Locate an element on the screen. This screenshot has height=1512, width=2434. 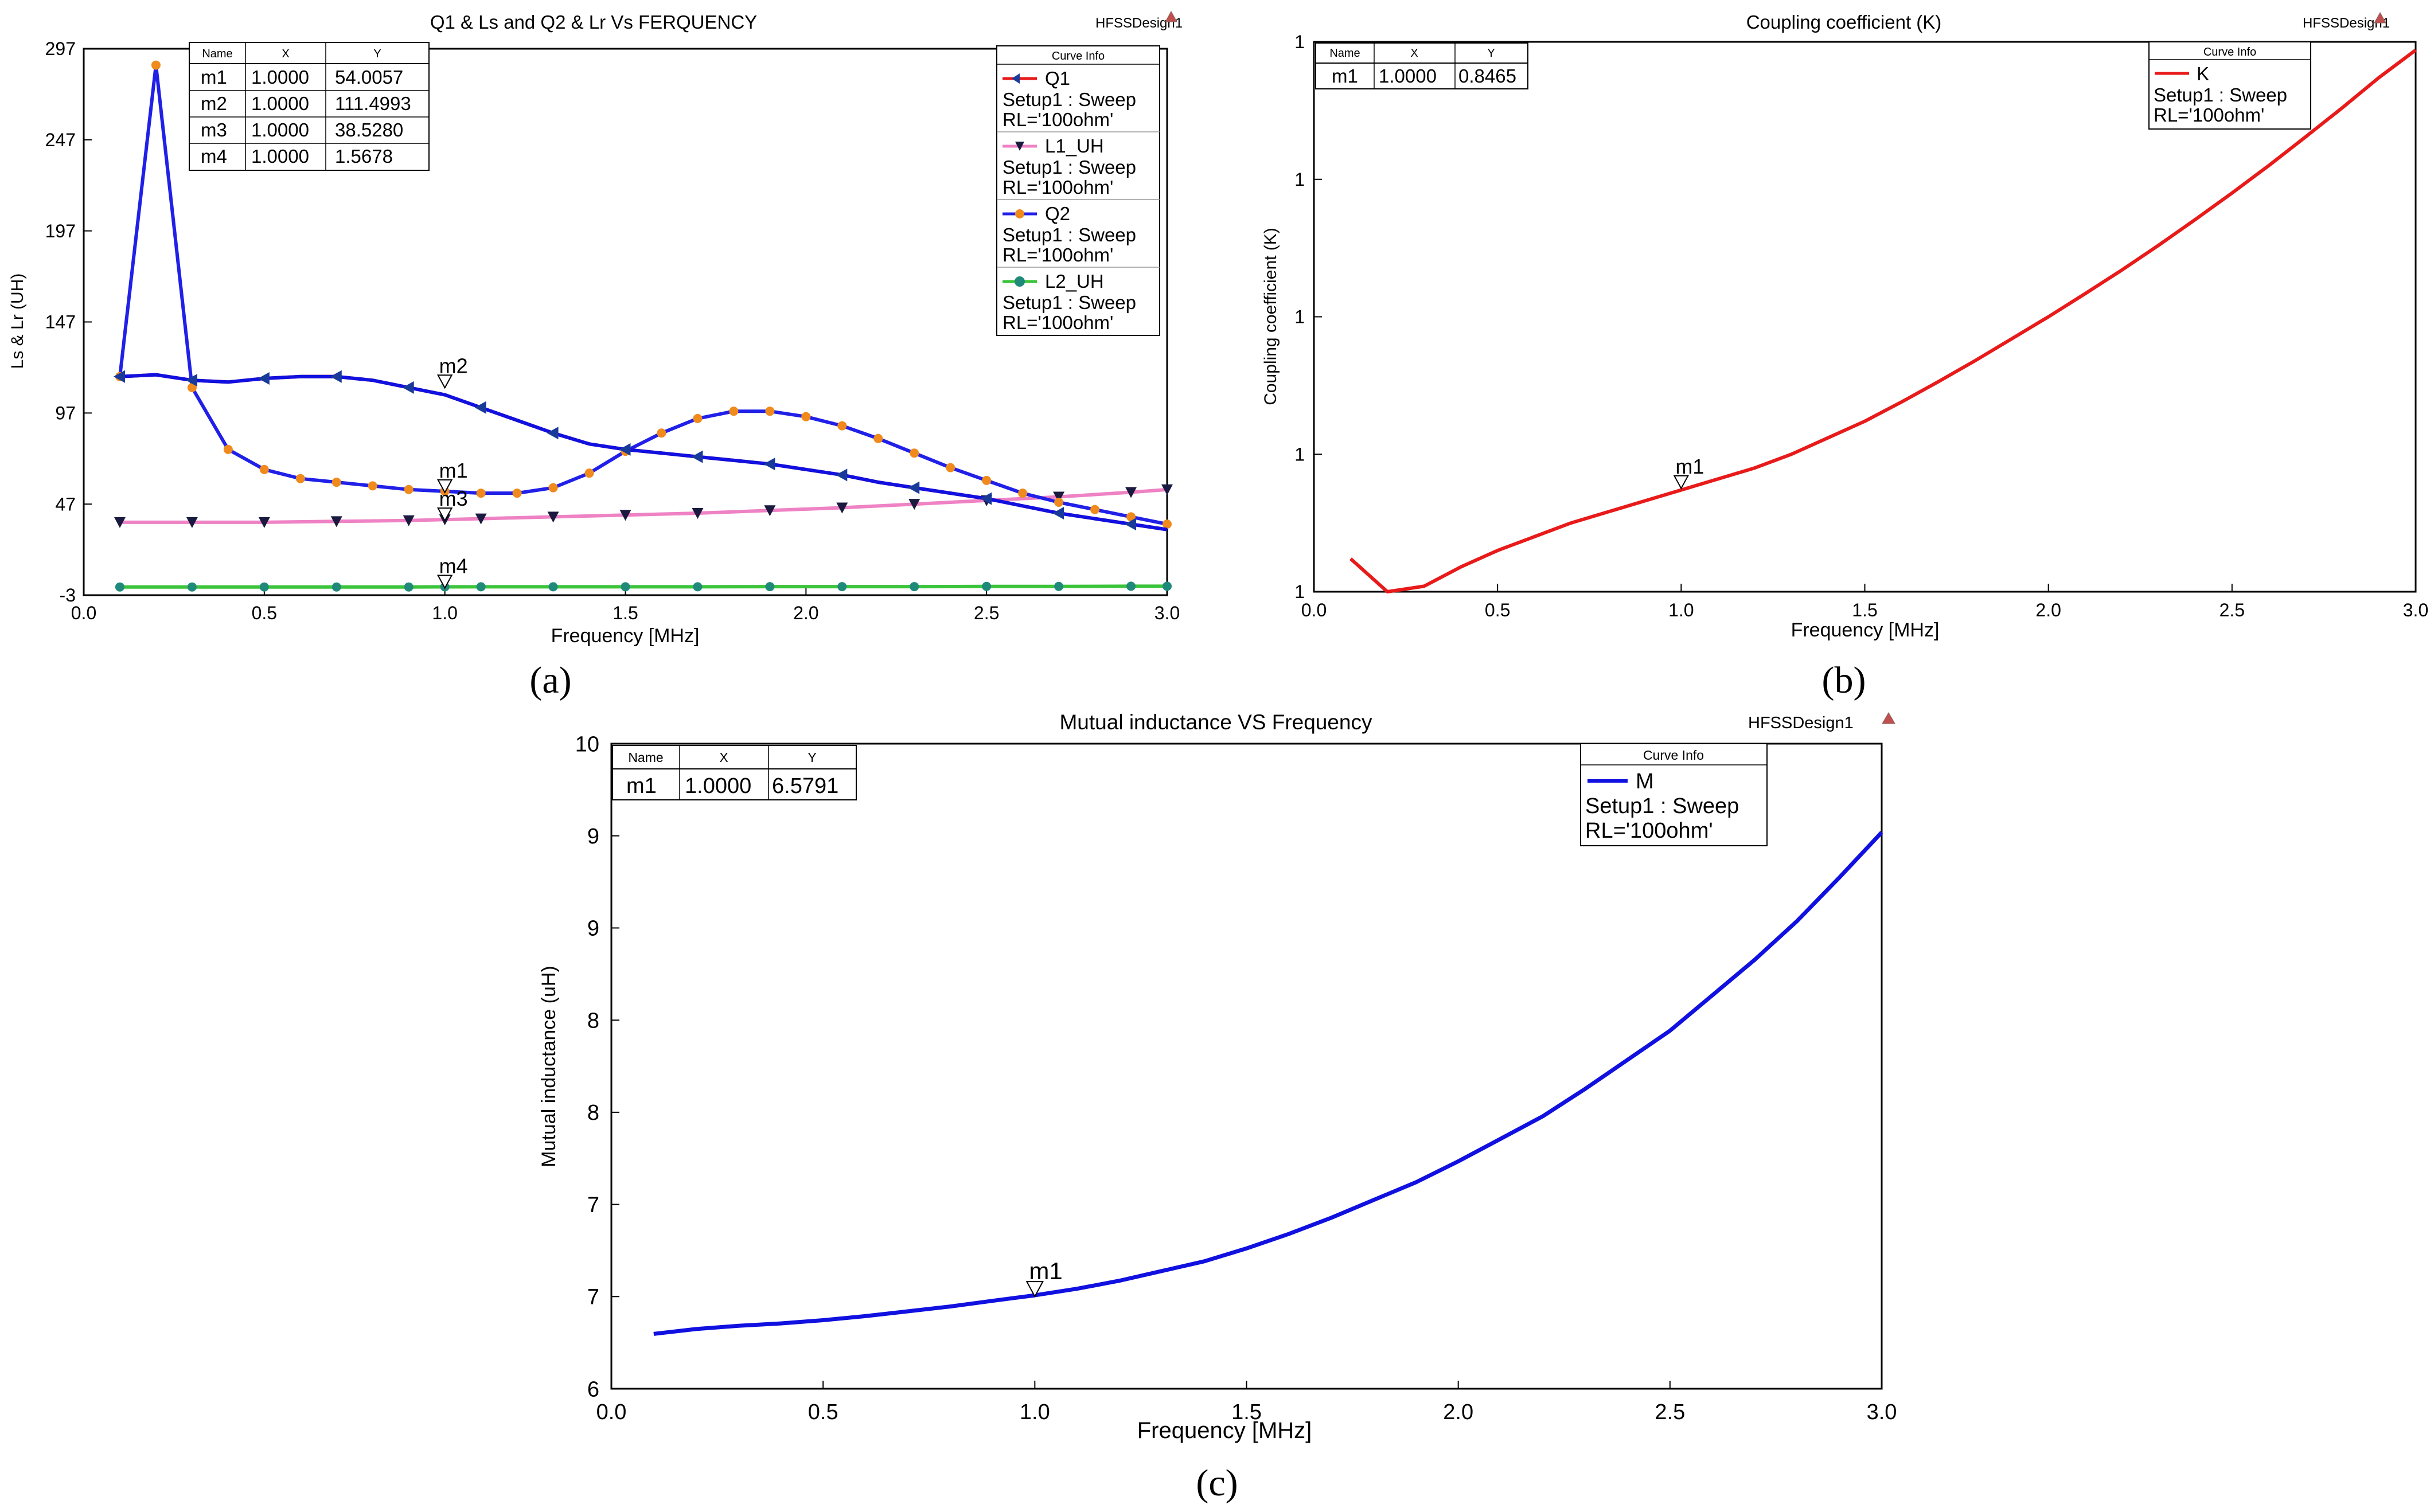
chart-b-legend-title: Curve Info is located at coordinates (2229, 52).